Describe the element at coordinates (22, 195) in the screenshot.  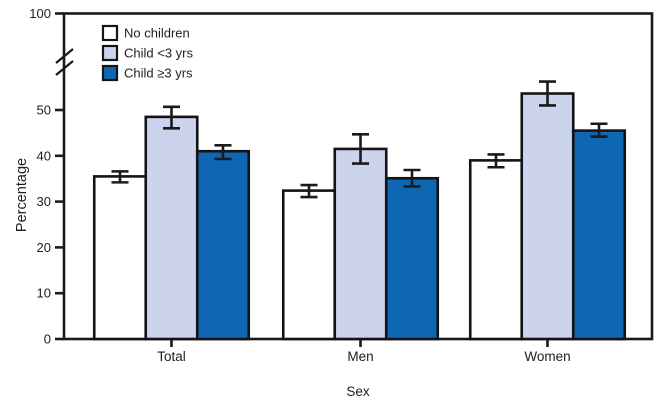
I see `y-axis-title: Percentage` at that location.